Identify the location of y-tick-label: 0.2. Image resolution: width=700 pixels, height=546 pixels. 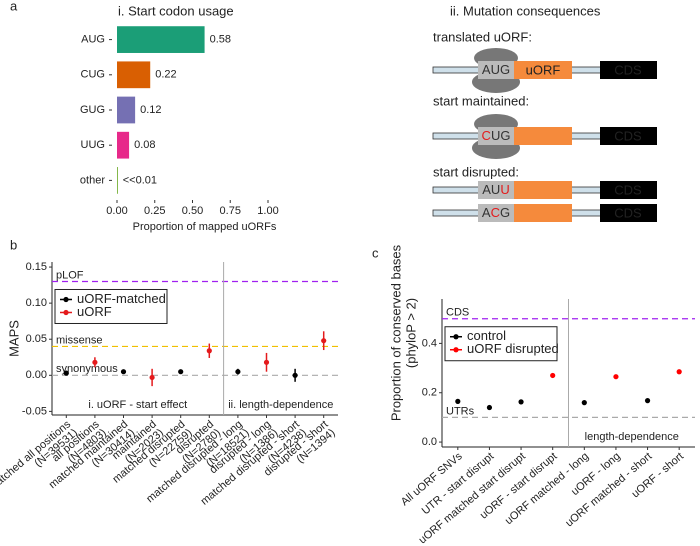
(429, 393).